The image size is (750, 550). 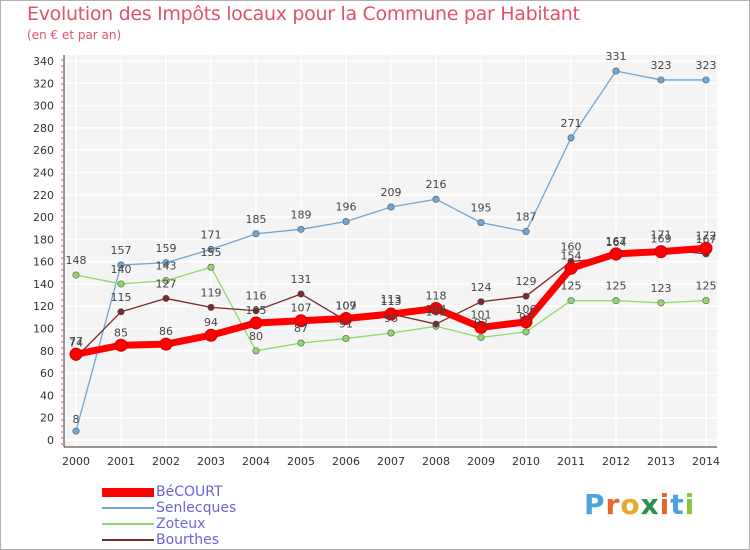 What do you see at coordinates (616, 56) in the screenshot?
I see `data-label: 331` at bounding box center [616, 56].